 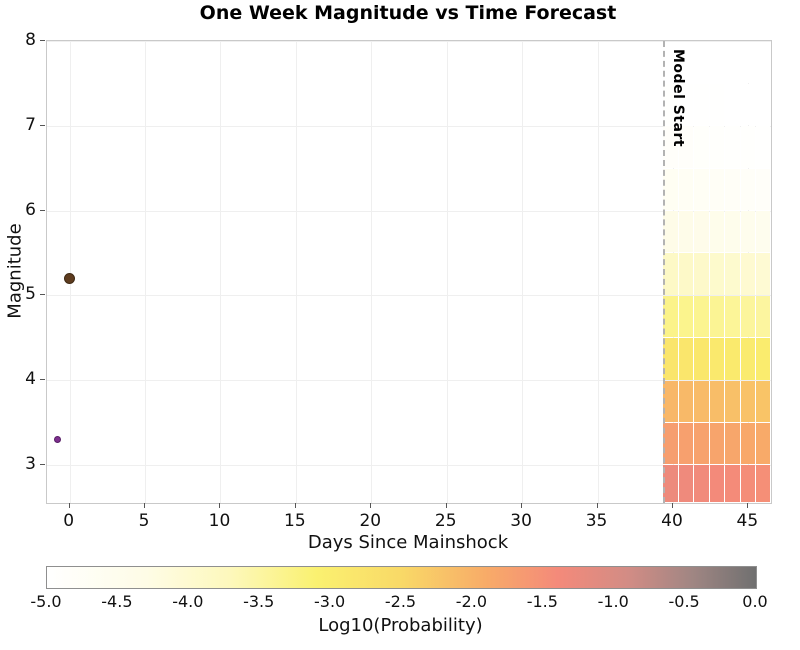 I want to click on colorbar-tick-label: -3.5, so click(x=259, y=601).